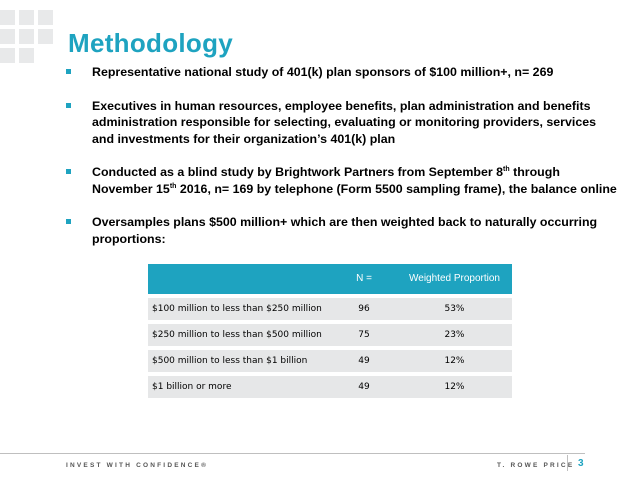  I want to click on column-header-blank, so click(239, 280).